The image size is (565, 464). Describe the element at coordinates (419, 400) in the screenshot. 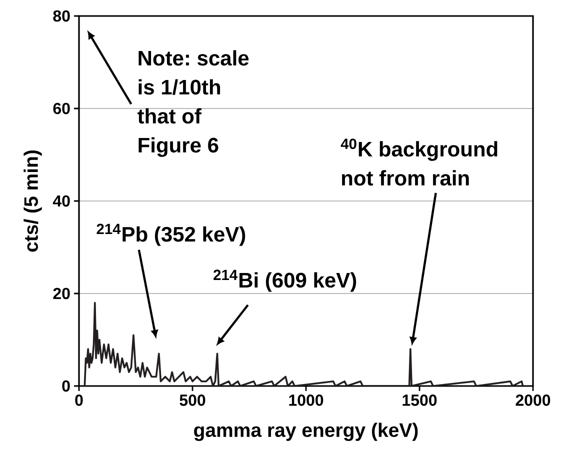

I see `x-tick-label: 1500` at that location.